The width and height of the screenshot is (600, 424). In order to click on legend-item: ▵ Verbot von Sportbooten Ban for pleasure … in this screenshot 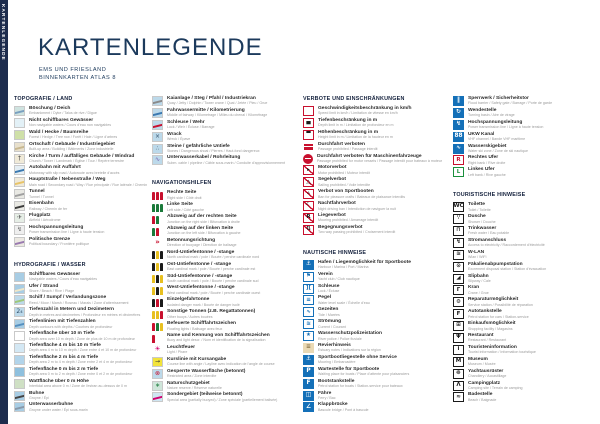, I will do `click(377, 195)`.